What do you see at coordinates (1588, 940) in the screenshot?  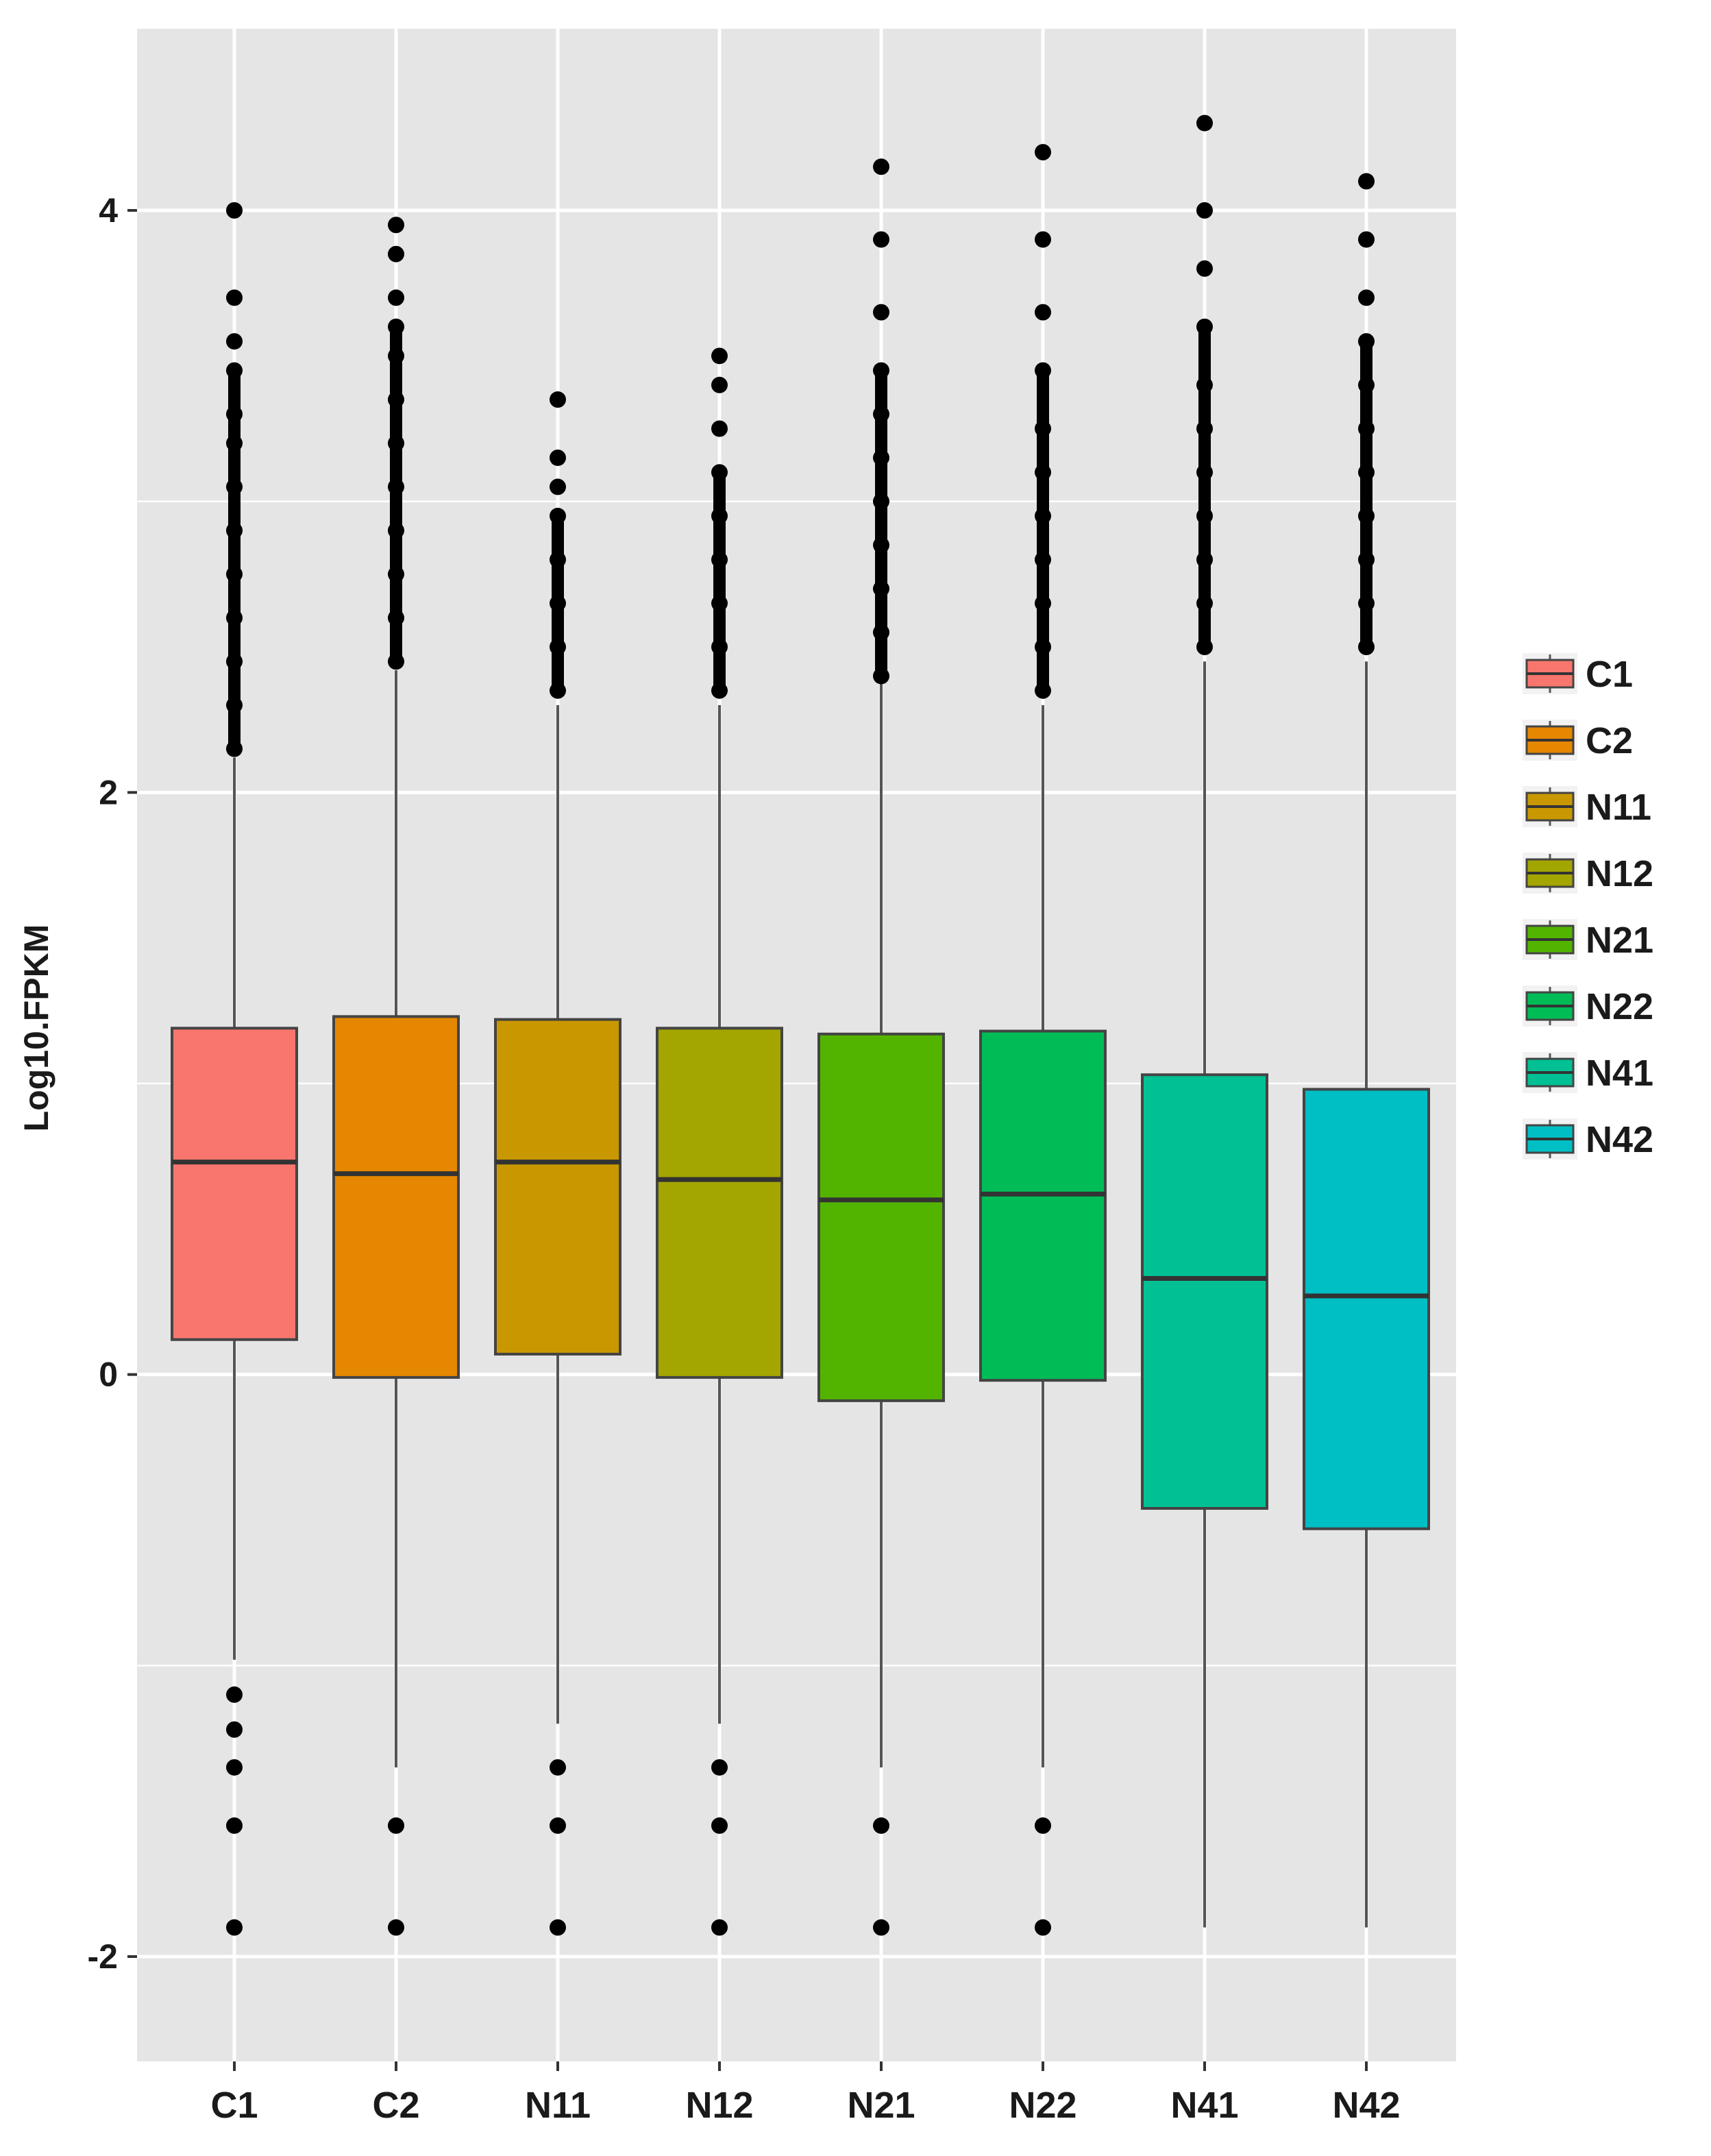 I see `legend-item-N21: N21` at bounding box center [1588, 940].